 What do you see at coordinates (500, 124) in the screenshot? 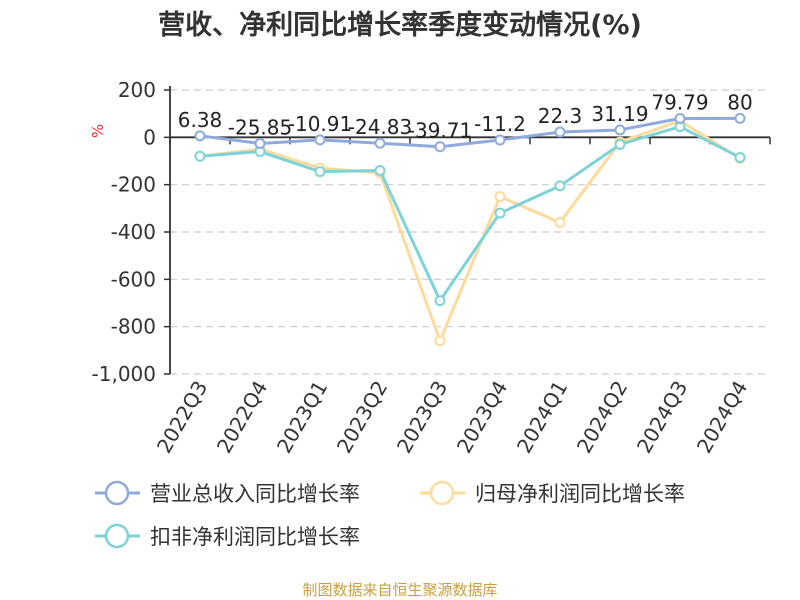
I see `data-label: -11.2` at bounding box center [500, 124].